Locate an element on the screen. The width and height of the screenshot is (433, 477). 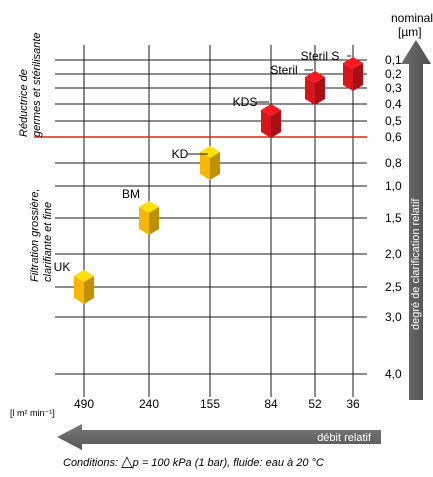
y-tick-label: 1,5 is located at coordinates (393, 218).